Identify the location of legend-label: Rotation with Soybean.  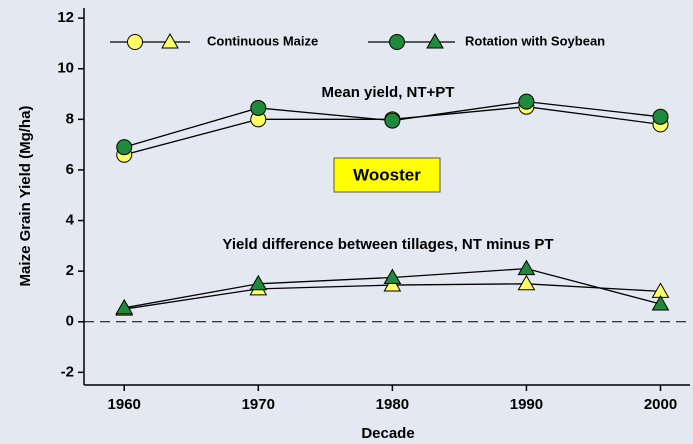
(535, 40).